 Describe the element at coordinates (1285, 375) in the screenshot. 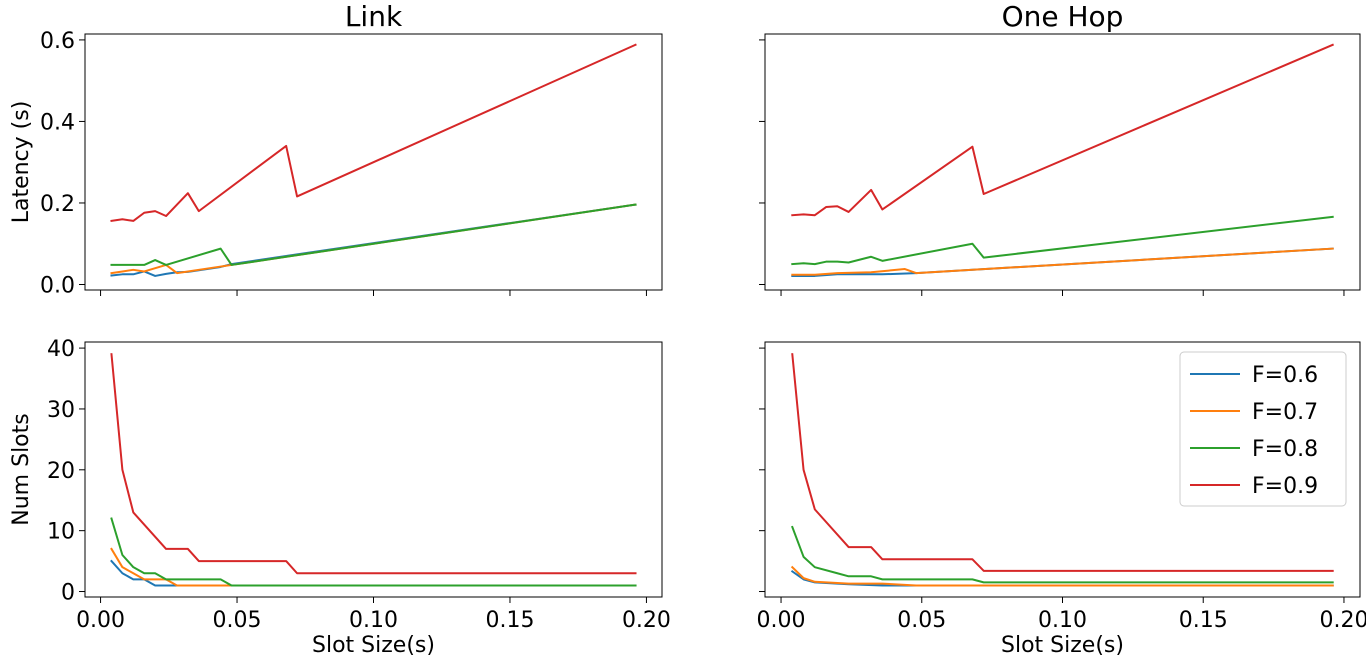

I see `legend-entry: F=0.6` at that location.